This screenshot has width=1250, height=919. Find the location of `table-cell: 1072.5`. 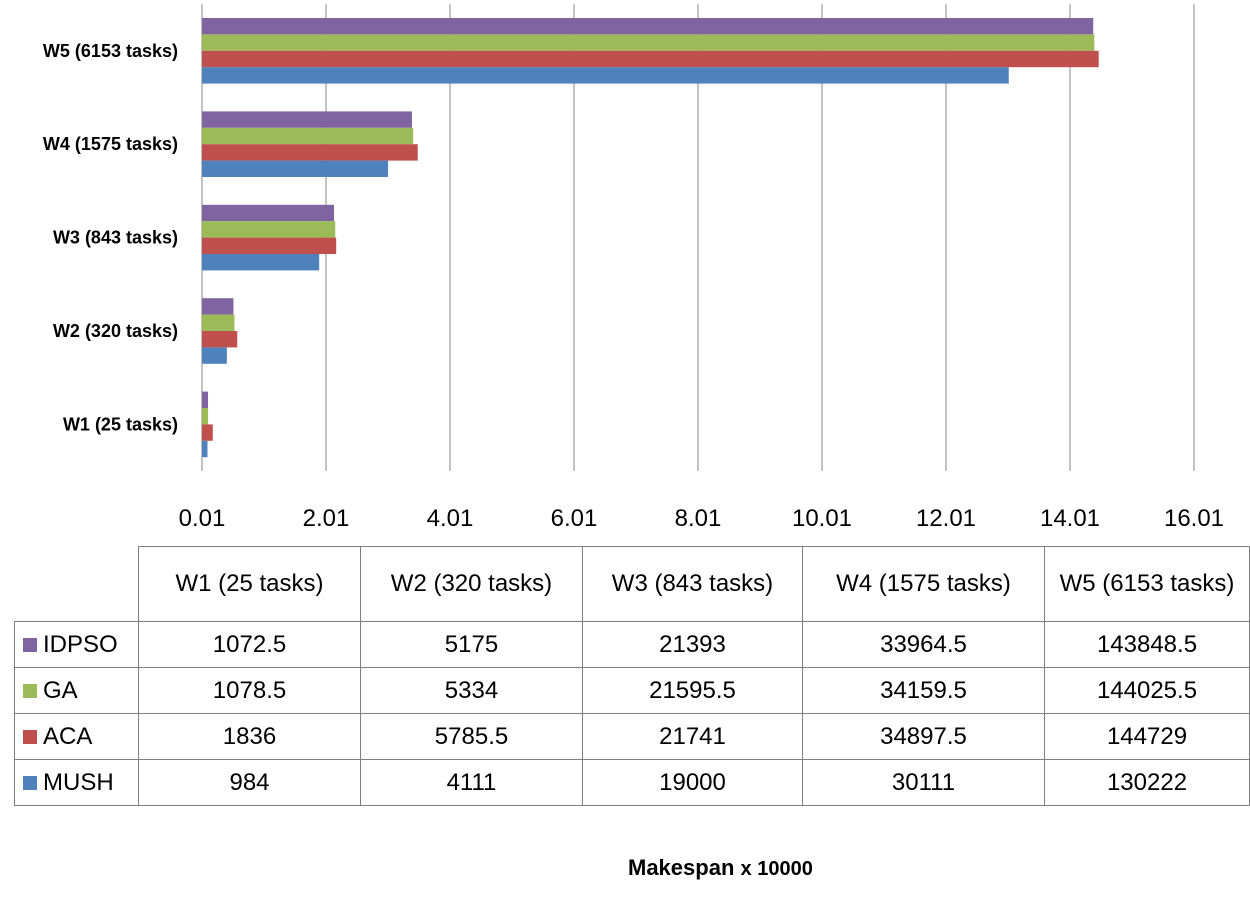

table-cell: 1072.5 is located at coordinates (249, 644).